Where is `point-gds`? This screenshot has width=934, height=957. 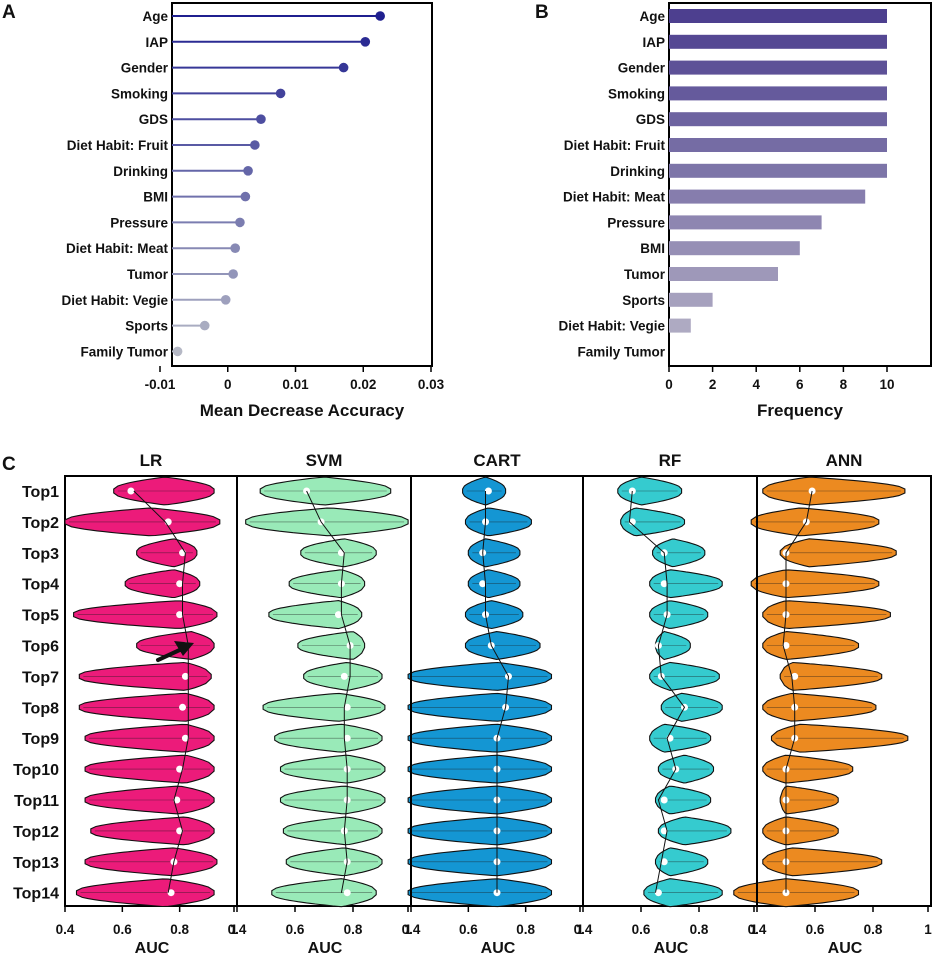 point-gds is located at coordinates (261, 119).